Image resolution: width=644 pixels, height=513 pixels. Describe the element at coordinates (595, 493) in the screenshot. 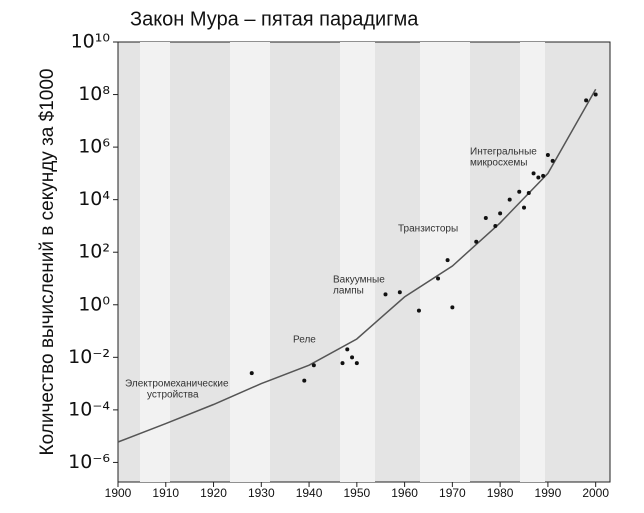

I see `x-tick-label: 2000` at that location.